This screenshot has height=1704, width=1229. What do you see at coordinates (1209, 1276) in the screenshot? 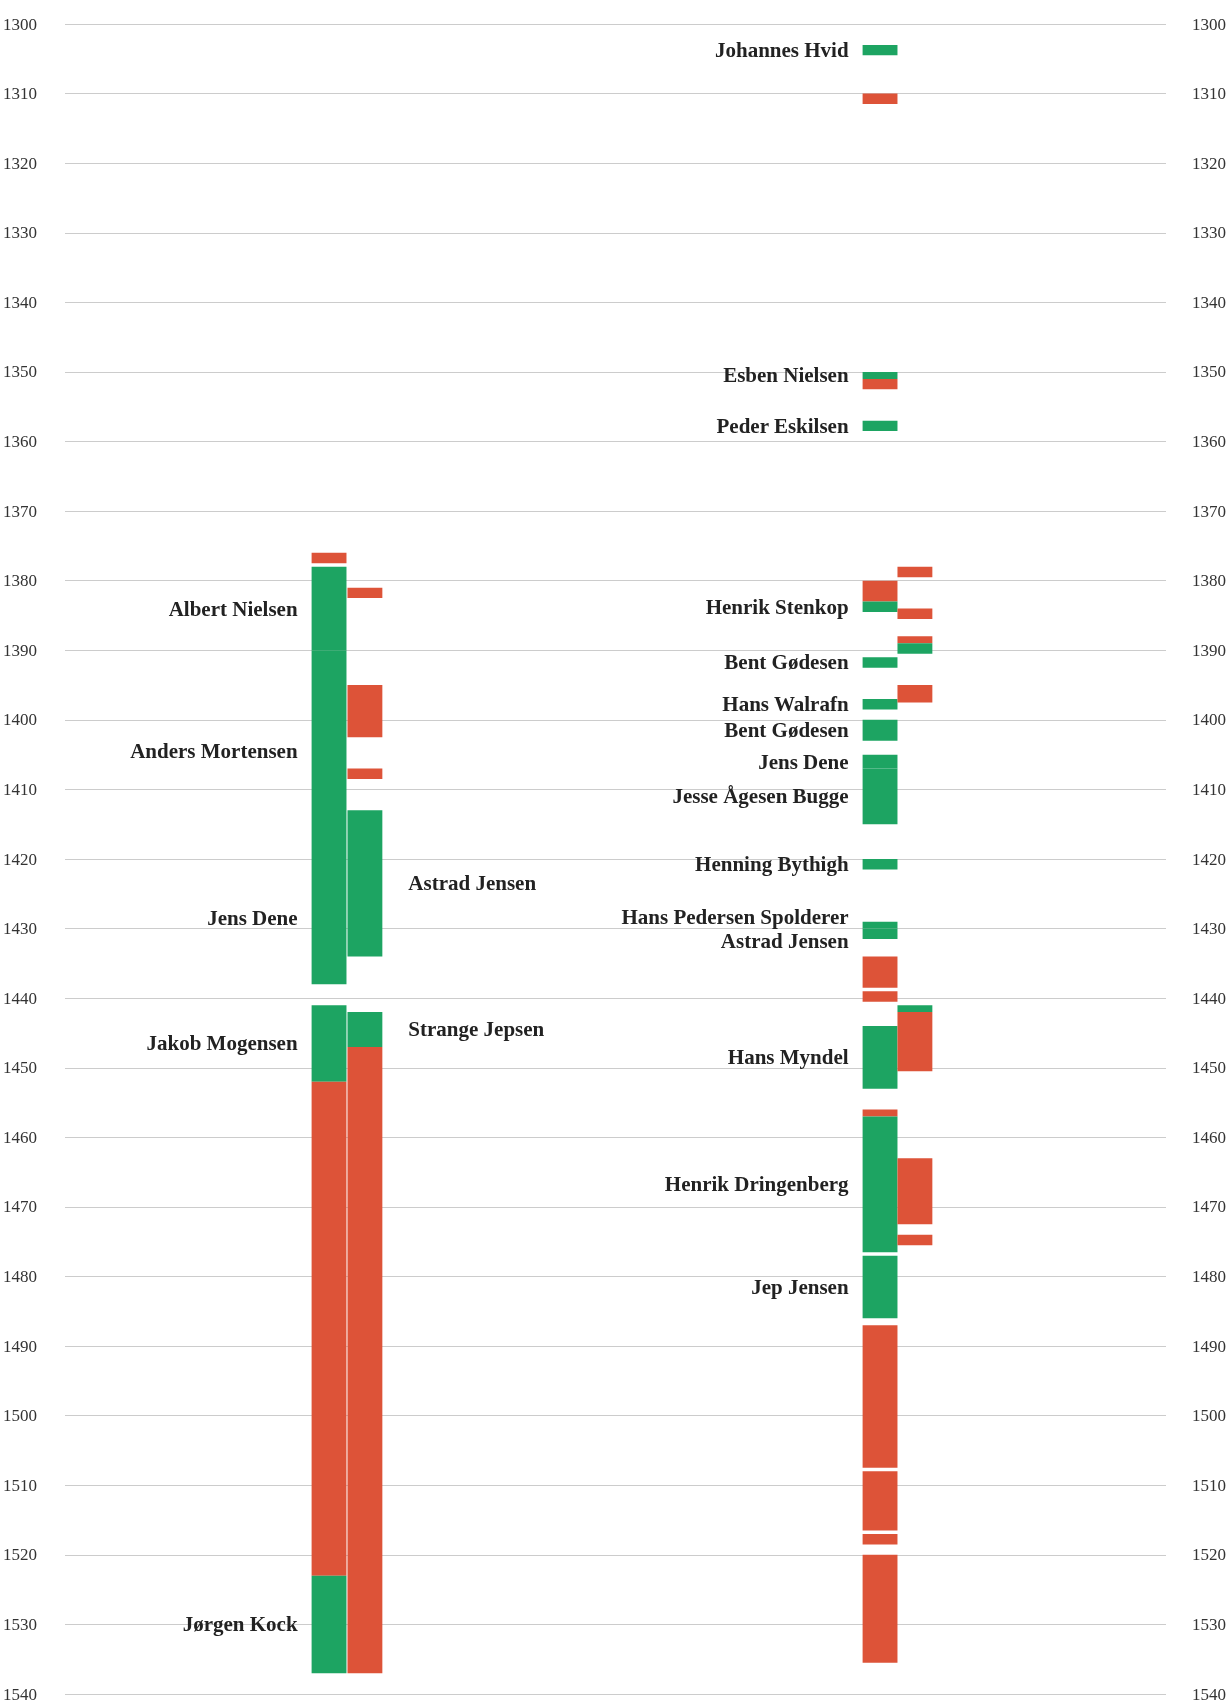
I see `y2-tick-label: 1480` at bounding box center [1209, 1276].